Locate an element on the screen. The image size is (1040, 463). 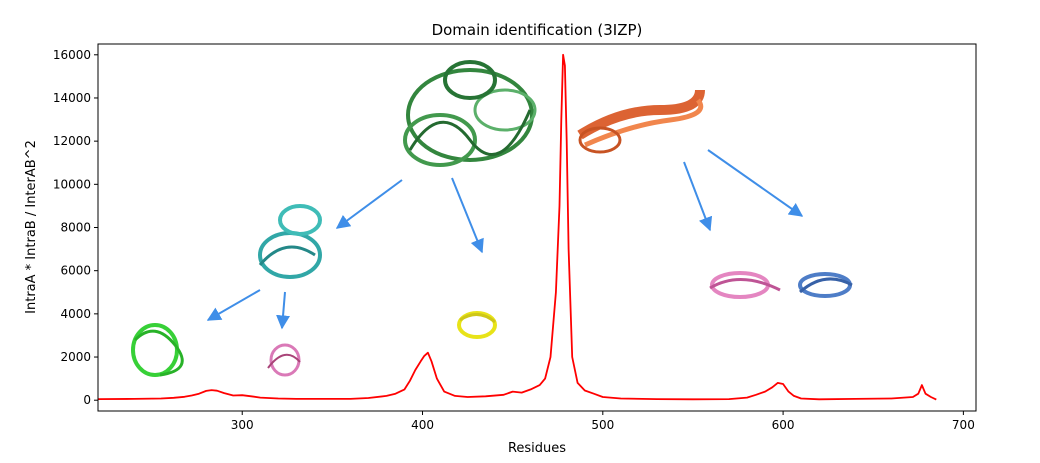
y-tick-label: 12000 is located at coordinates (72, 141).